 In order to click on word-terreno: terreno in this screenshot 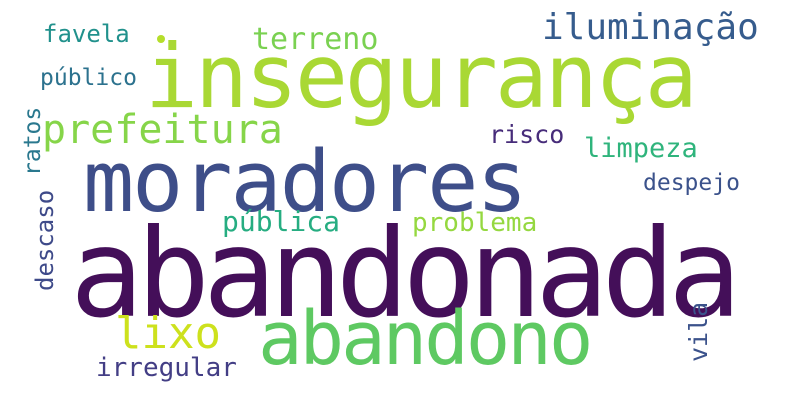, I will do `click(315, 39)`.